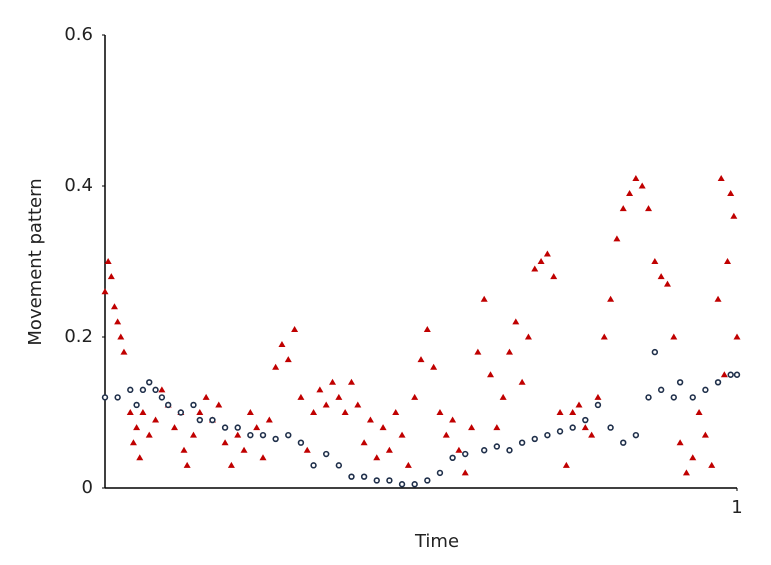  Describe the element at coordinates (78, 34) in the screenshot. I see `y-tick-label: 0.6` at that location.